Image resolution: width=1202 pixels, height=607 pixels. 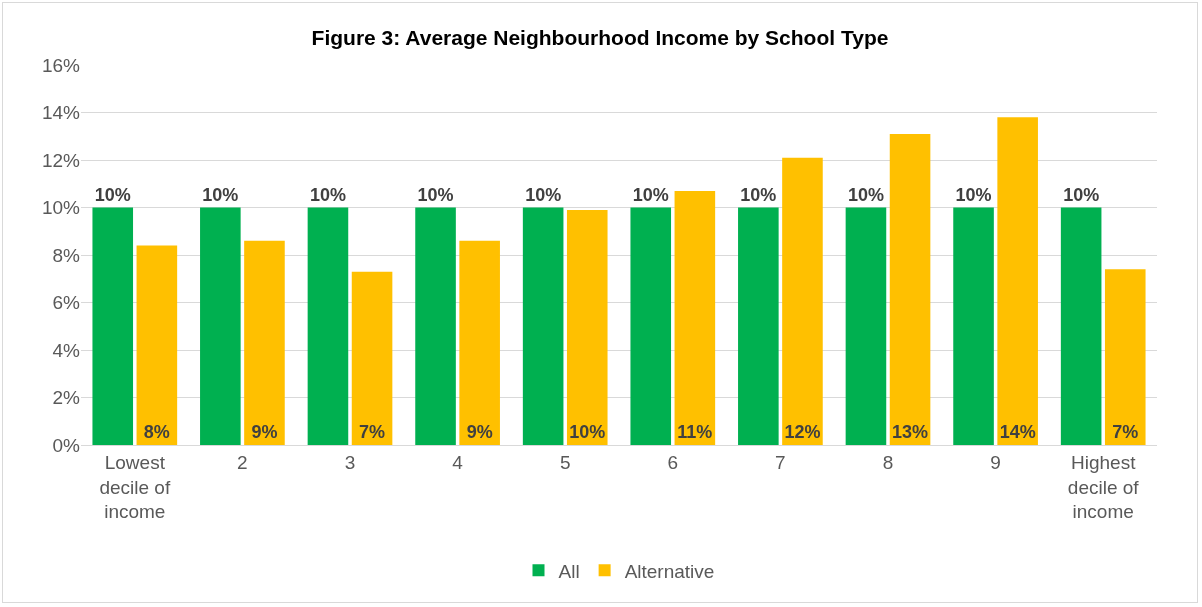 I want to click on x-tick-label: 5, so click(x=565, y=462).